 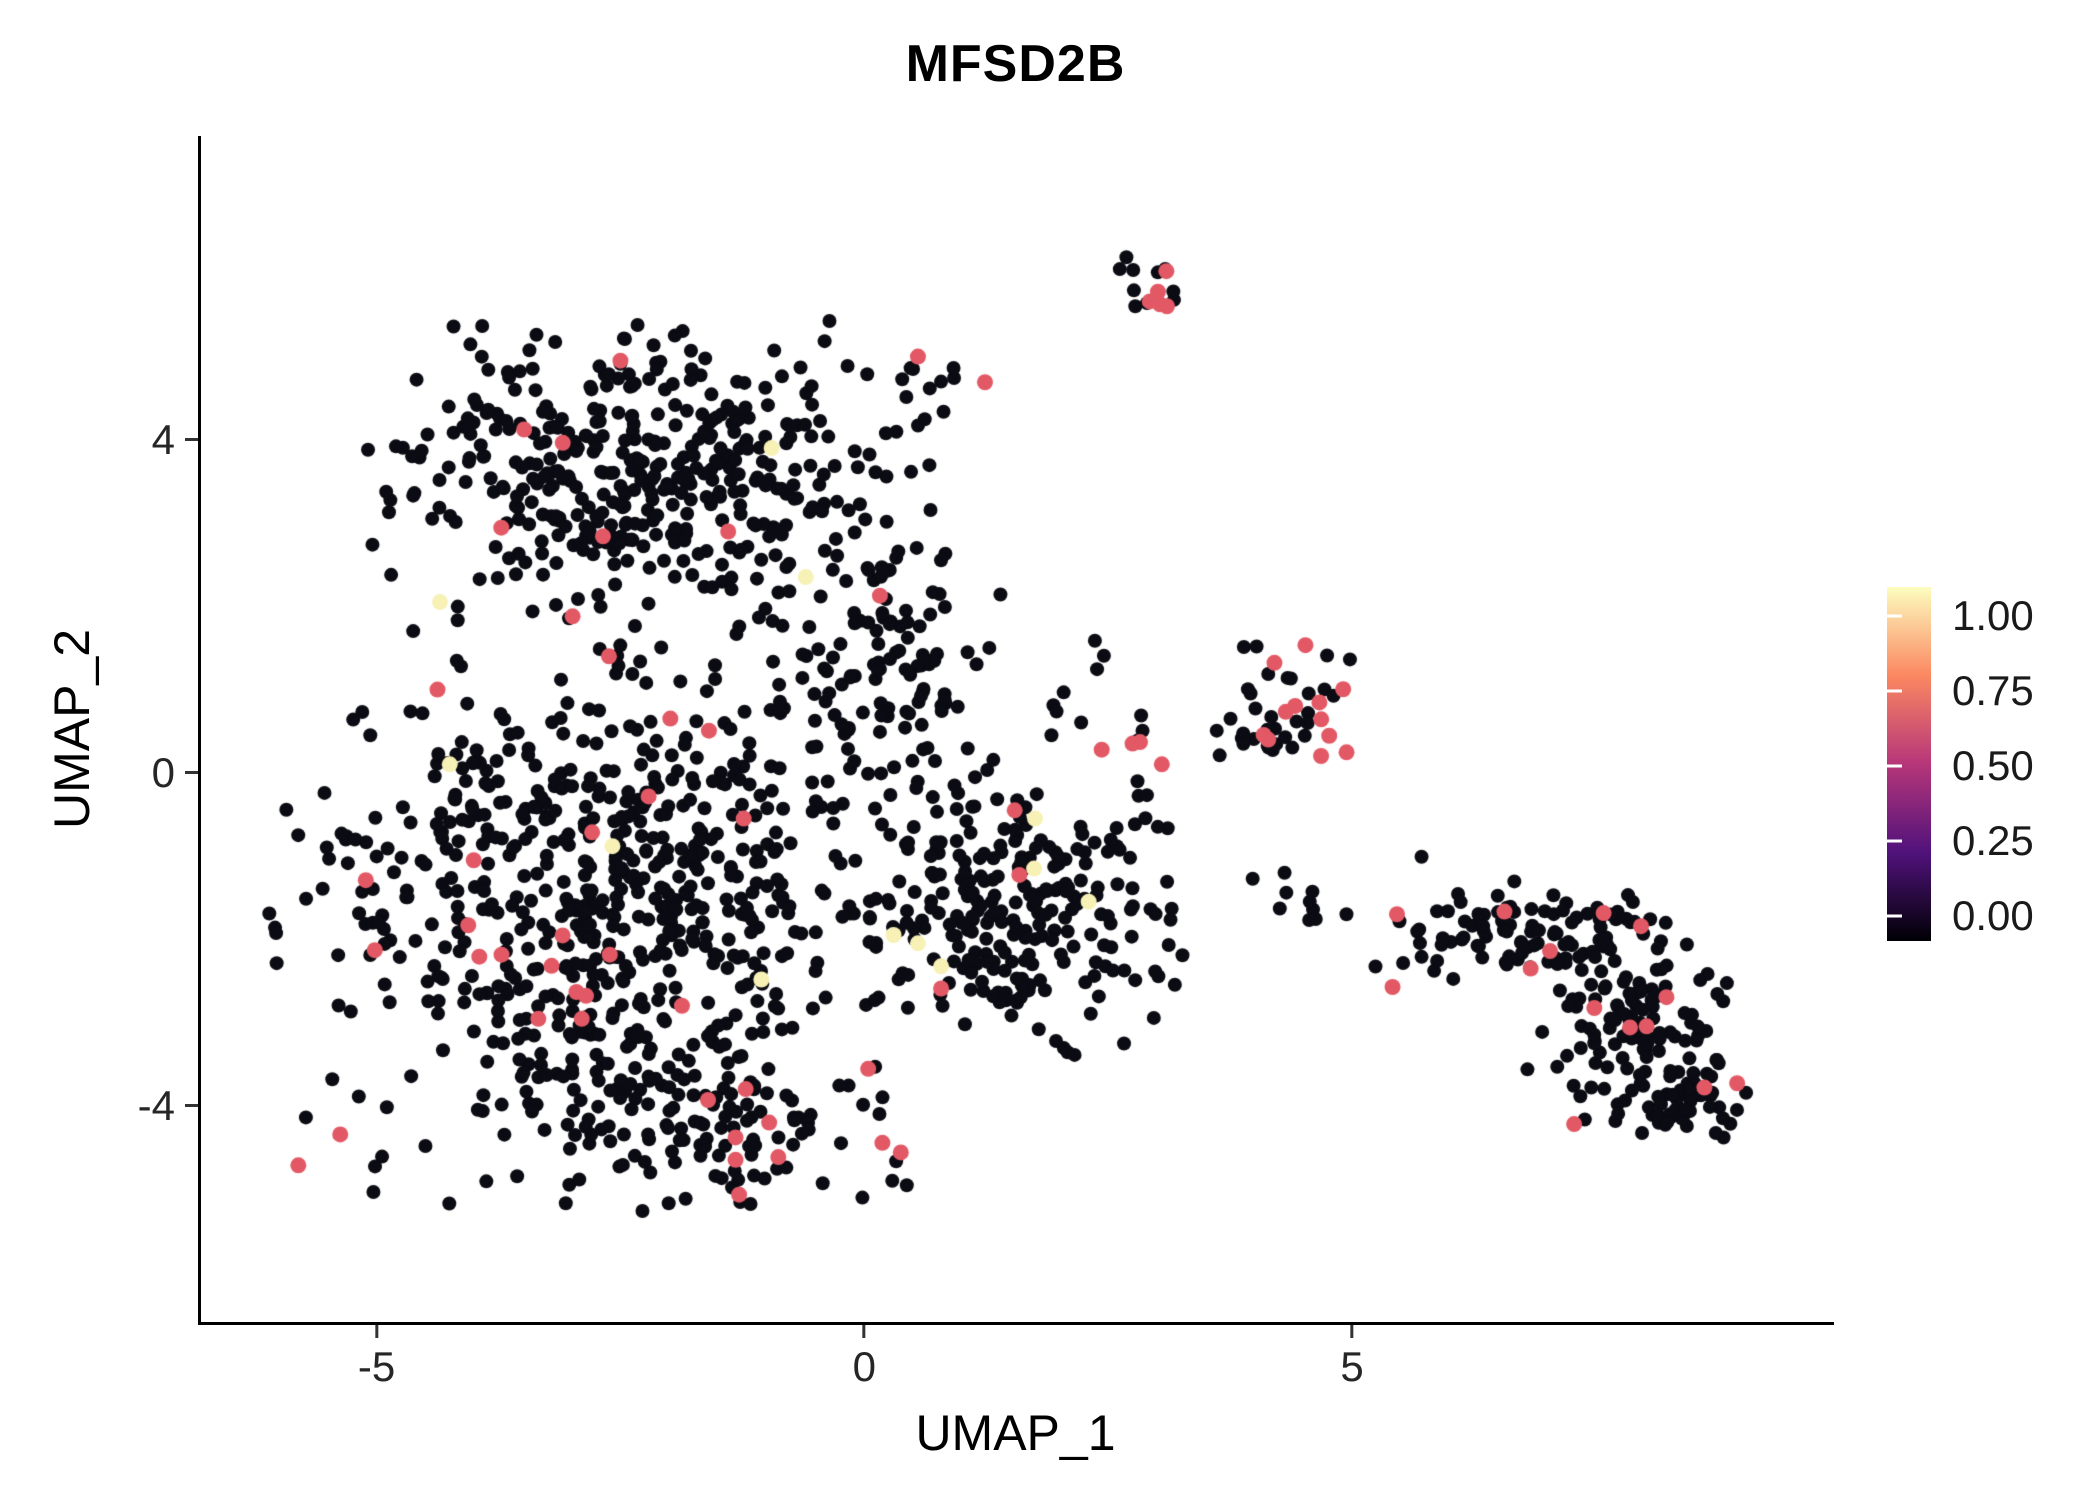 I want to click on colorbar-tick-label: 0.25, so click(x=1993, y=840).